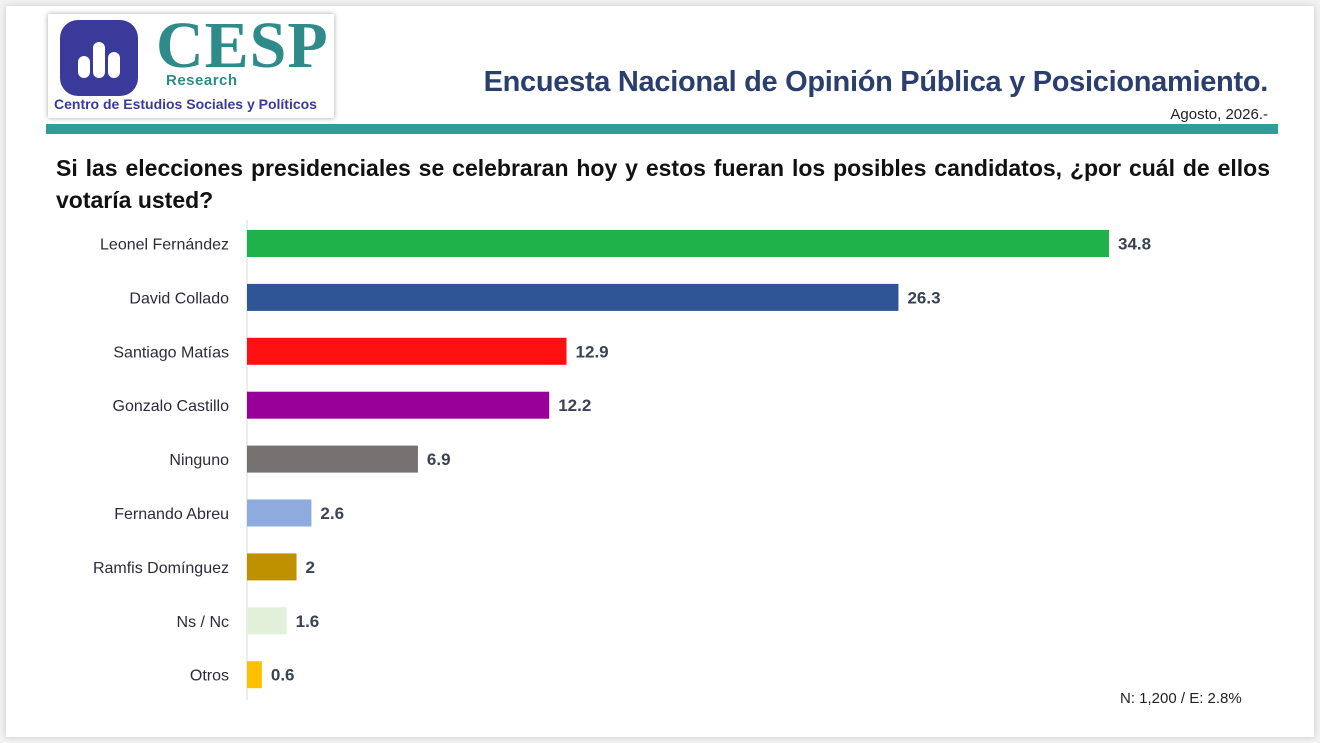 This screenshot has width=1320, height=743. I want to click on sample-size-note: N: 1,200 / E: 2.8%, so click(1181, 698).